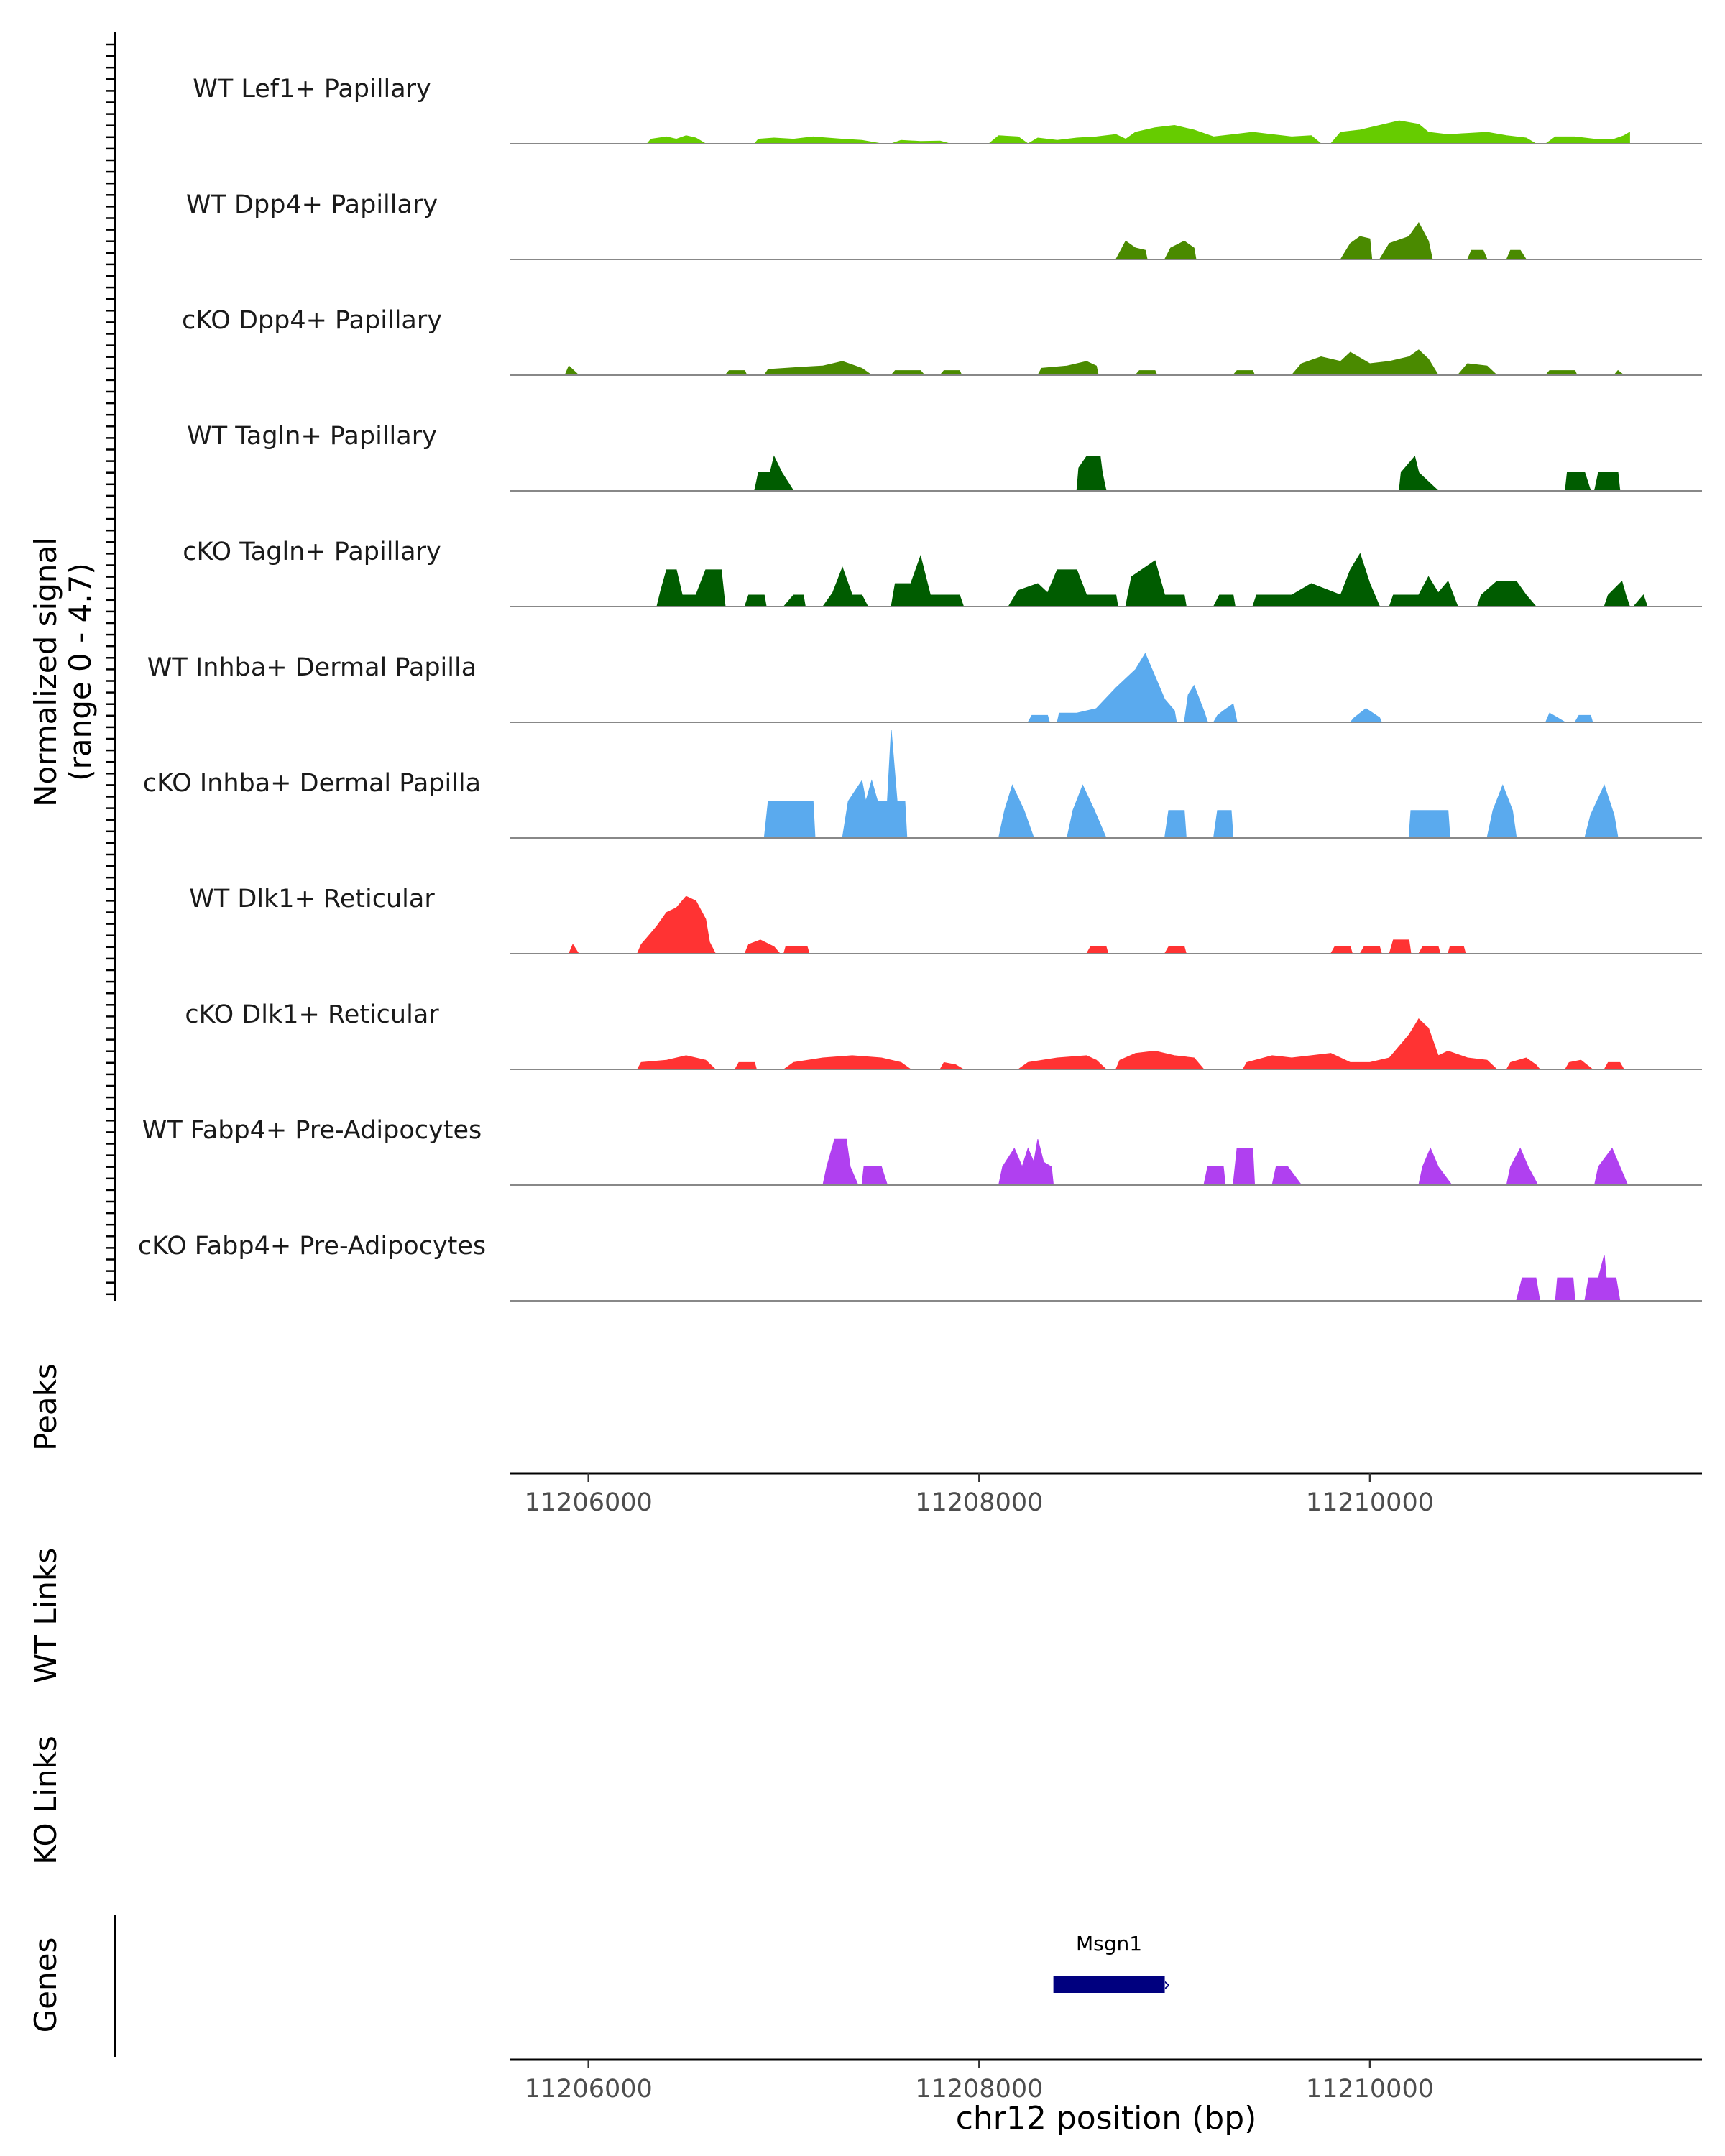  I want to click on peaks-x-tick-label: 11206000, so click(589, 1502).